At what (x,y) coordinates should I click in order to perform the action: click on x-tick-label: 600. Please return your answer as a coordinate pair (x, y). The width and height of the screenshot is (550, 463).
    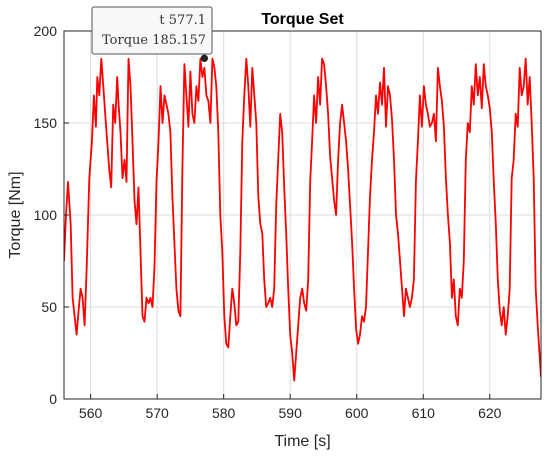
    Looking at the image, I should click on (357, 413).